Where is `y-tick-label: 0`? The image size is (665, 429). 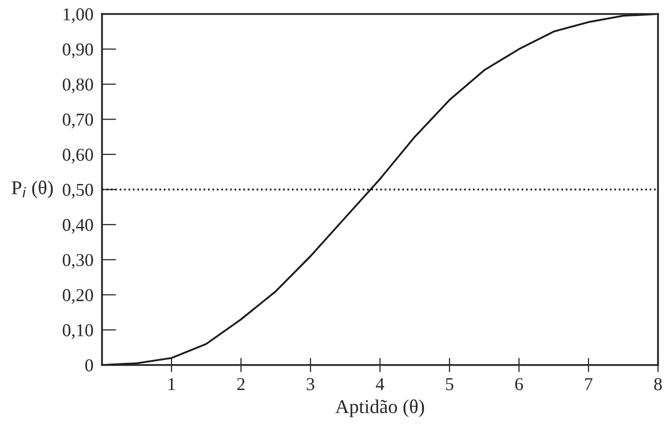
y-tick-label: 0 is located at coordinates (89, 365).